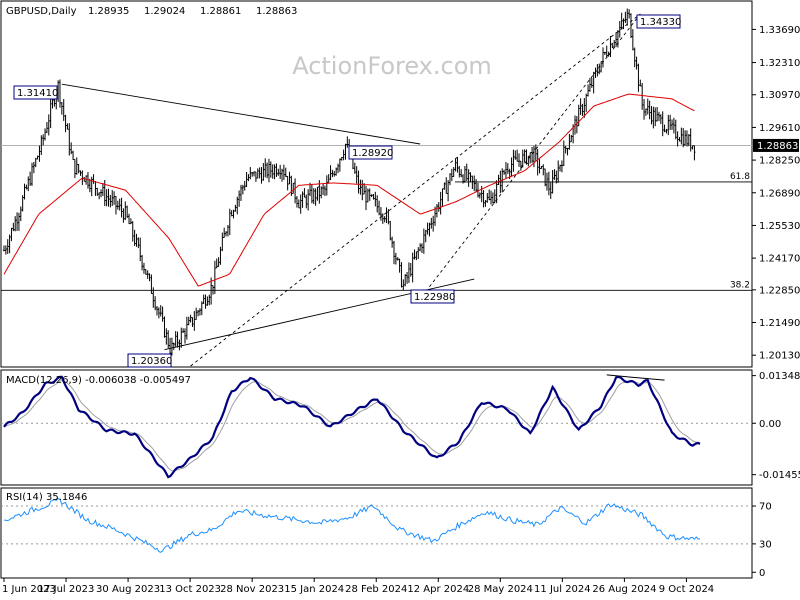 The image size is (800, 600). What do you see at coordinates (779, 226) in the screenshot?
I see `price-tick-label: 1.25530` at bounding box center [779, 226].